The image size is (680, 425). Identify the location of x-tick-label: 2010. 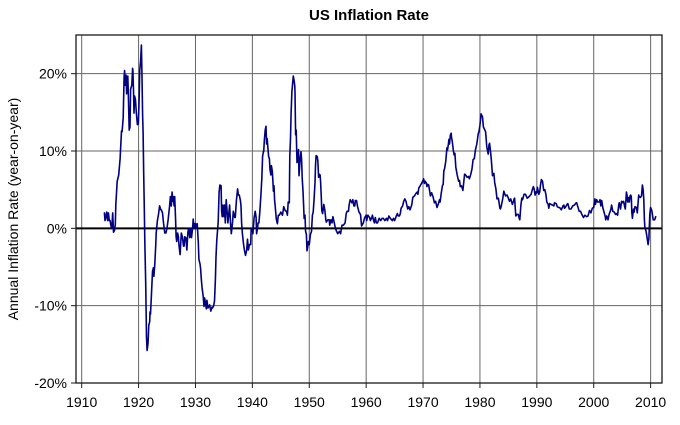
(650, 402).